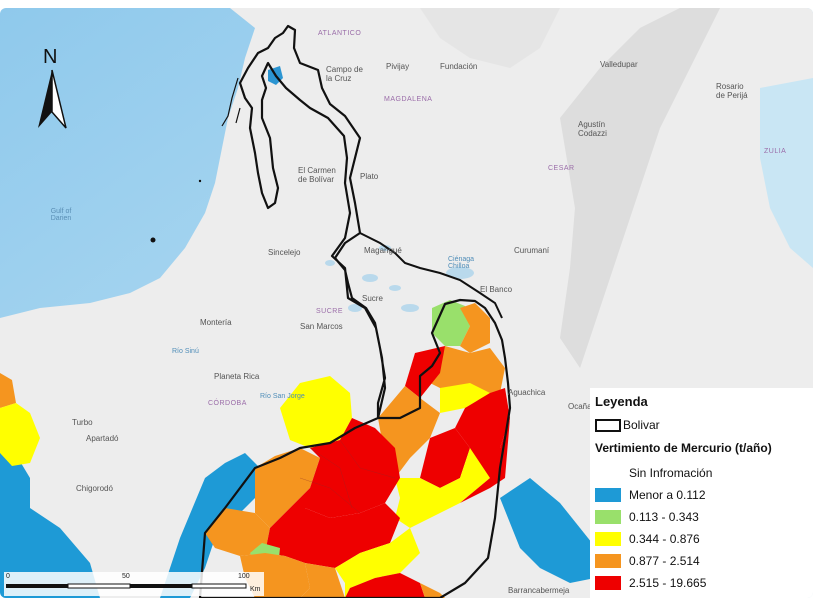 The width and height of the screenshot is (813, 602). Describe the element at coordinates (432, 590) in the screenshot. I see `region-orange-far-south` at that location.